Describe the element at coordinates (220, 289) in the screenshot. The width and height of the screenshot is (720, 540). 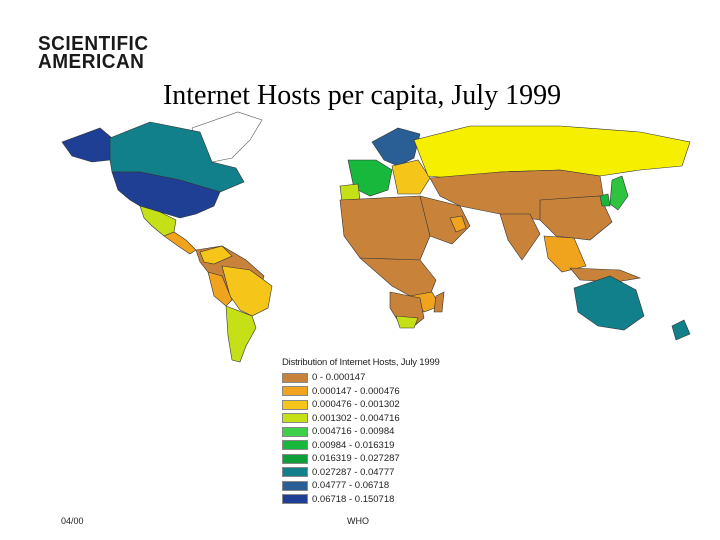
I see `peru-bolivia` at that location.